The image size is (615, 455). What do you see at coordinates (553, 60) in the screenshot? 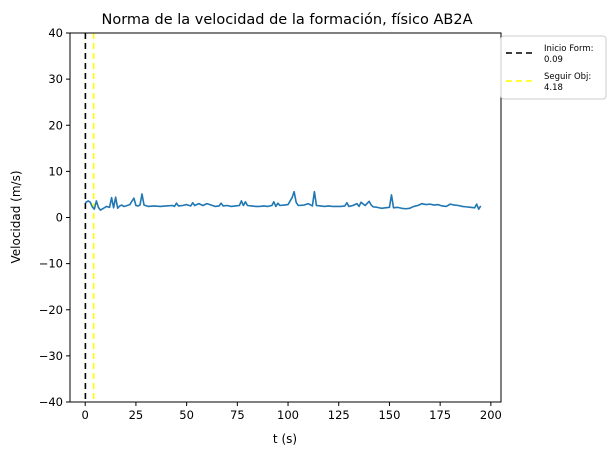
I see `legend-value-inicio: 0.09` at bounding box center [553, 60].